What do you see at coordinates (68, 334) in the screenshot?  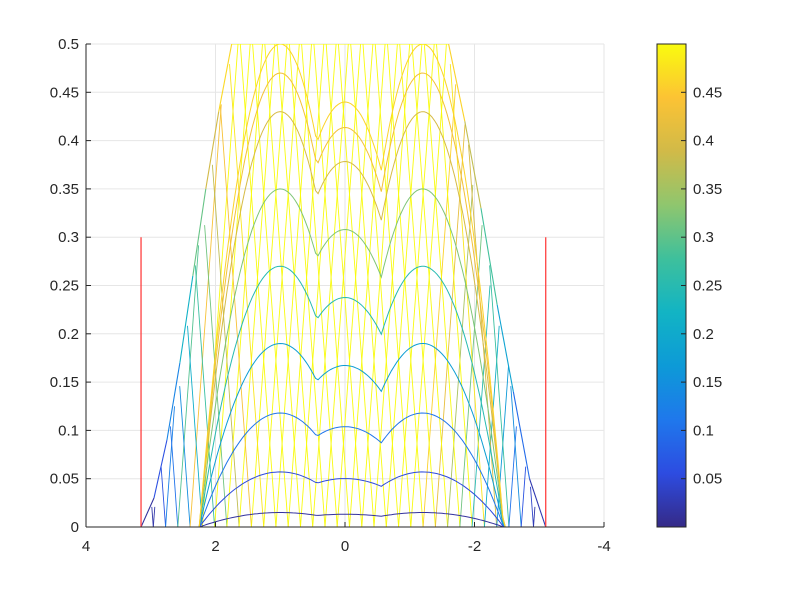 I see `y-tick-label: 0.2` at bounding box center [68, 334].